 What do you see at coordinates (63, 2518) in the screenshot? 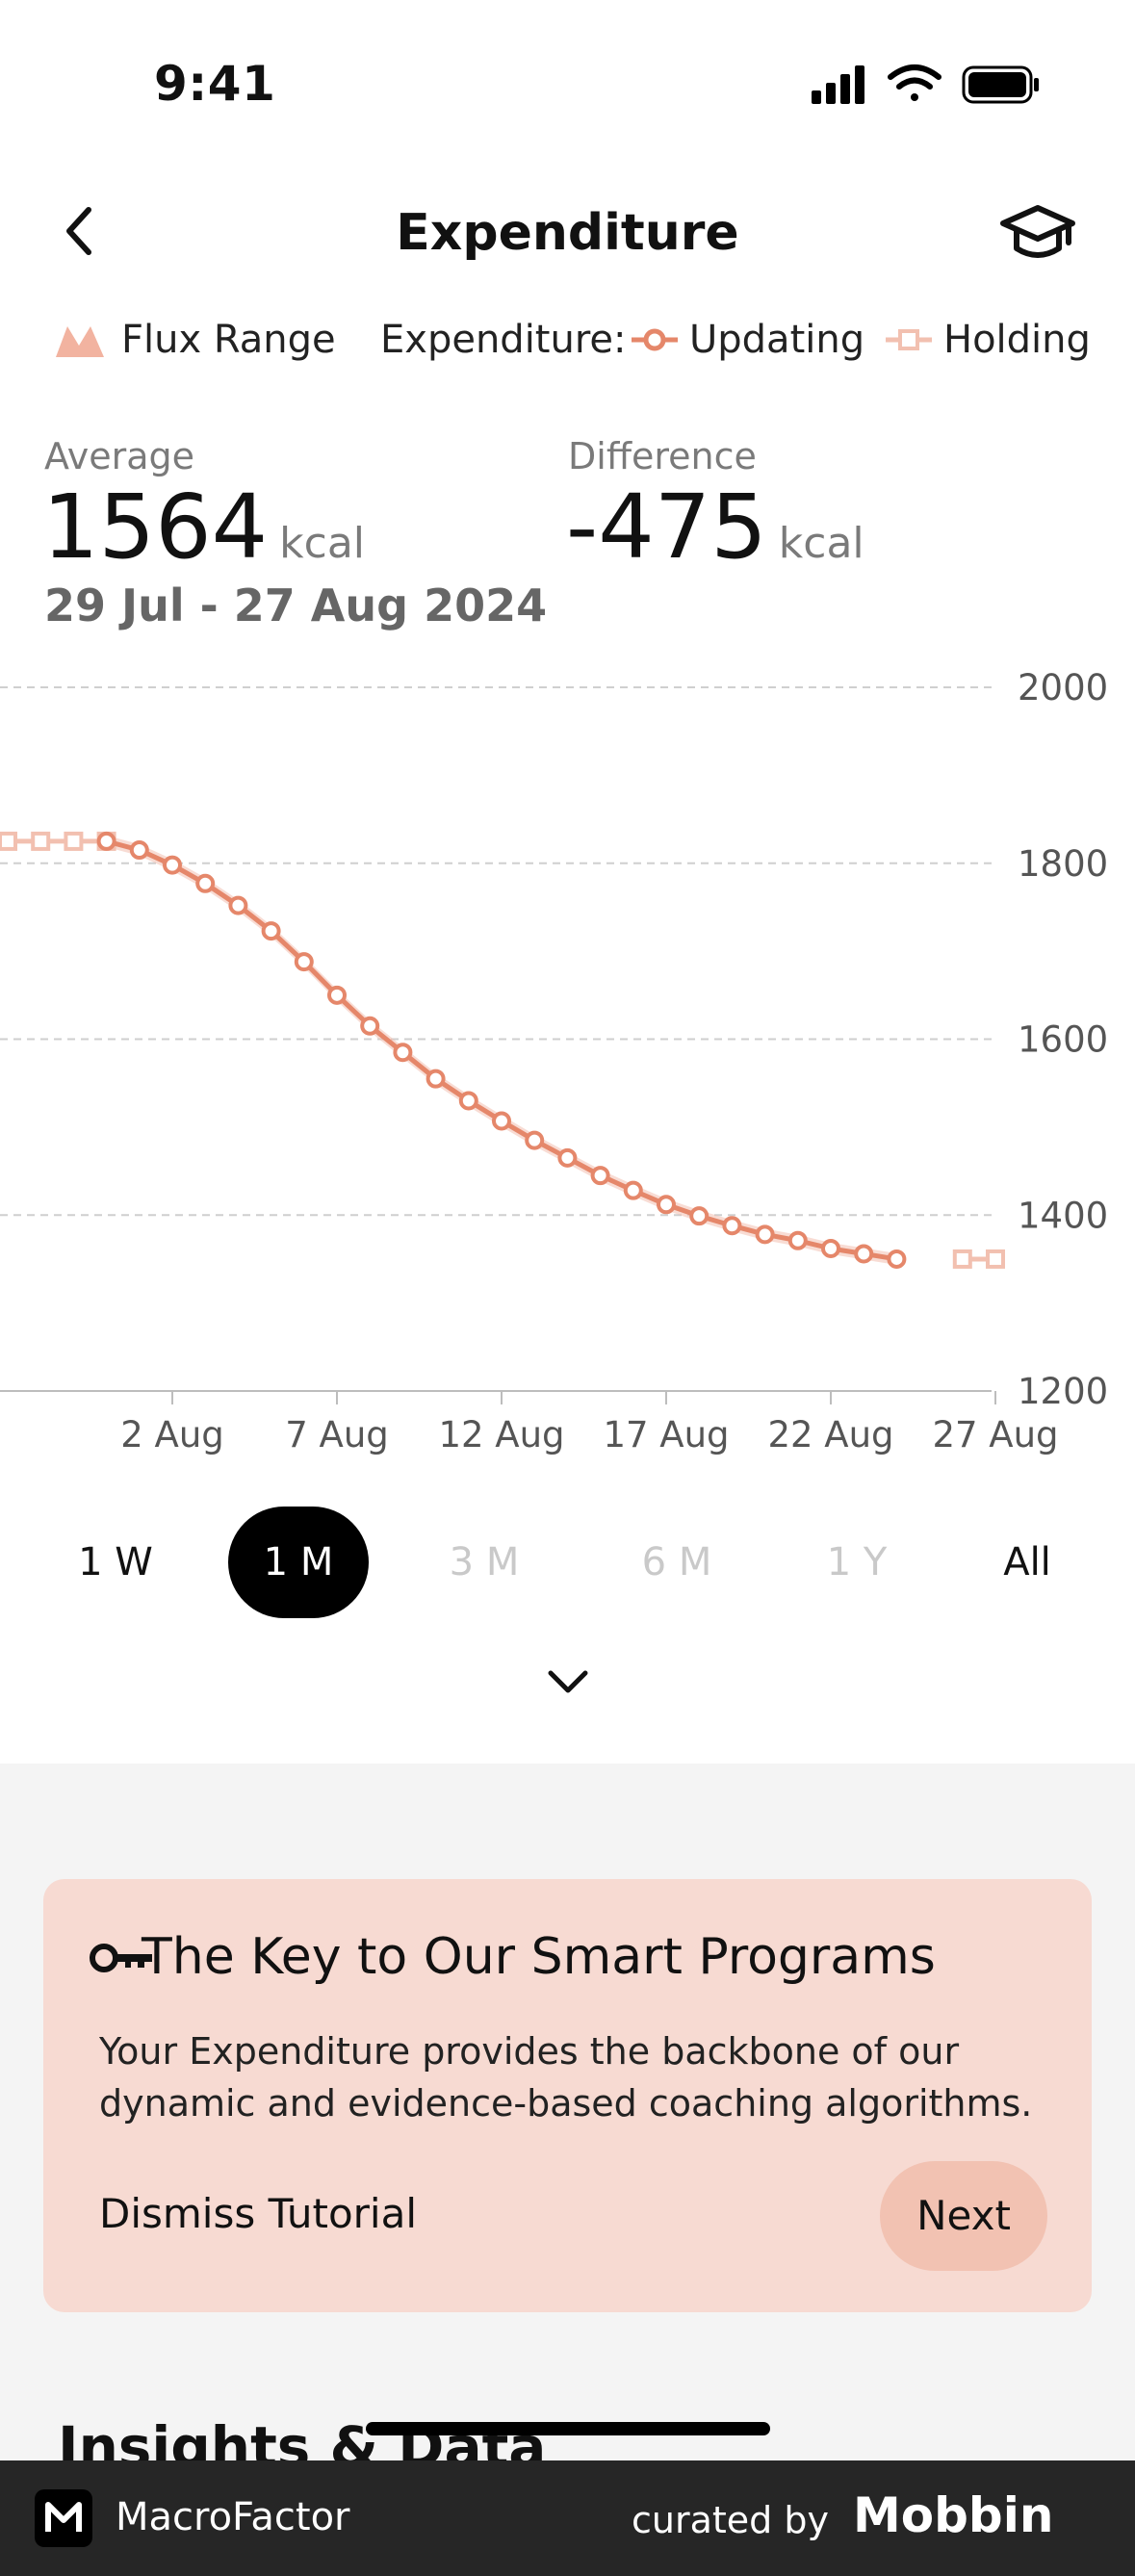
I see `macrofactor-logo-icon` at bounding box center [63, 2518].